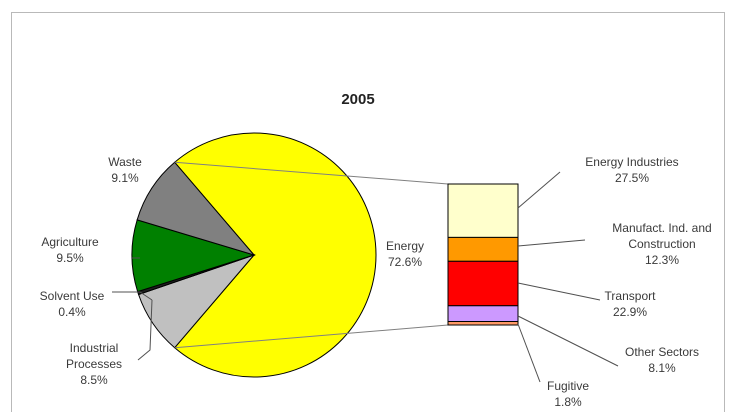 The height and width of the screenshot is (414, 732). Describe the element at coordinates (196, 208) in the screenshot. I see `pie-slice` at that location.